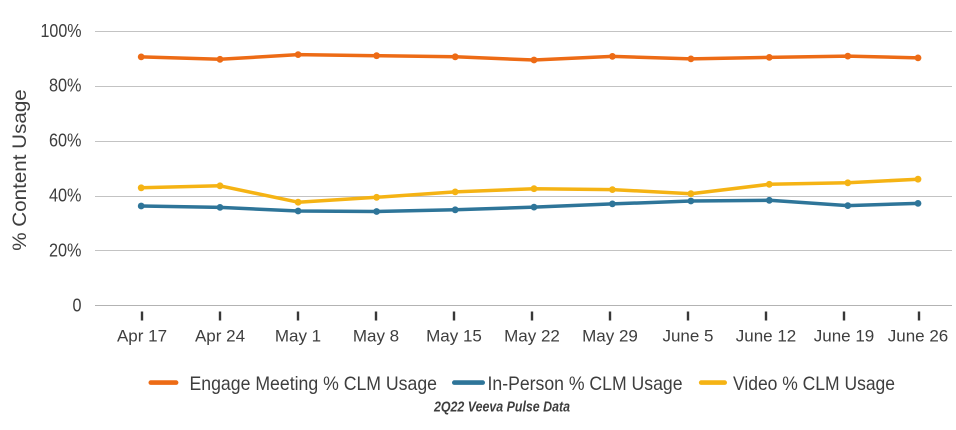 This screenshot has height=430, width=956. I want to click on svg-text: 100%, so click(61, 30).